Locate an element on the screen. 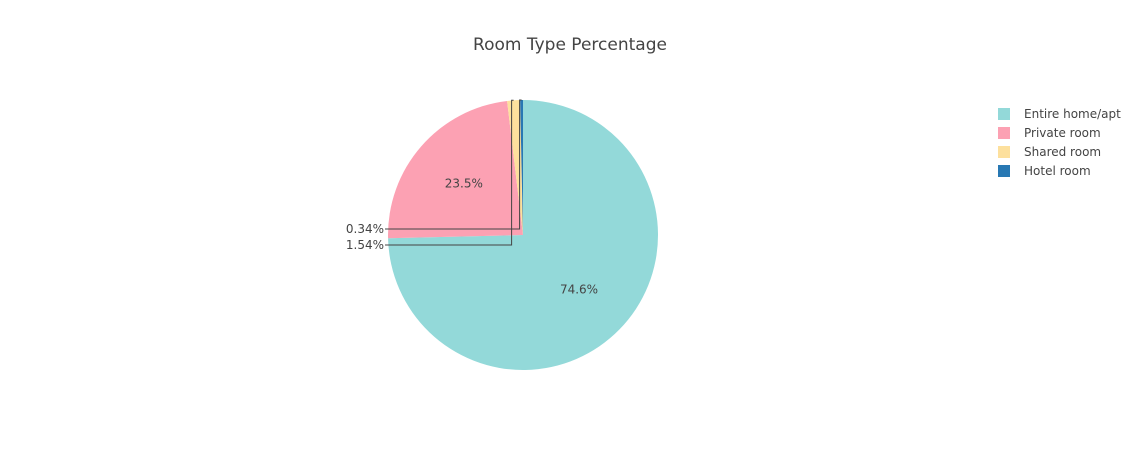 This screenshot has width=1140, height=450. legend-label: Entire home/apt is located at coordinates (1072, 114).